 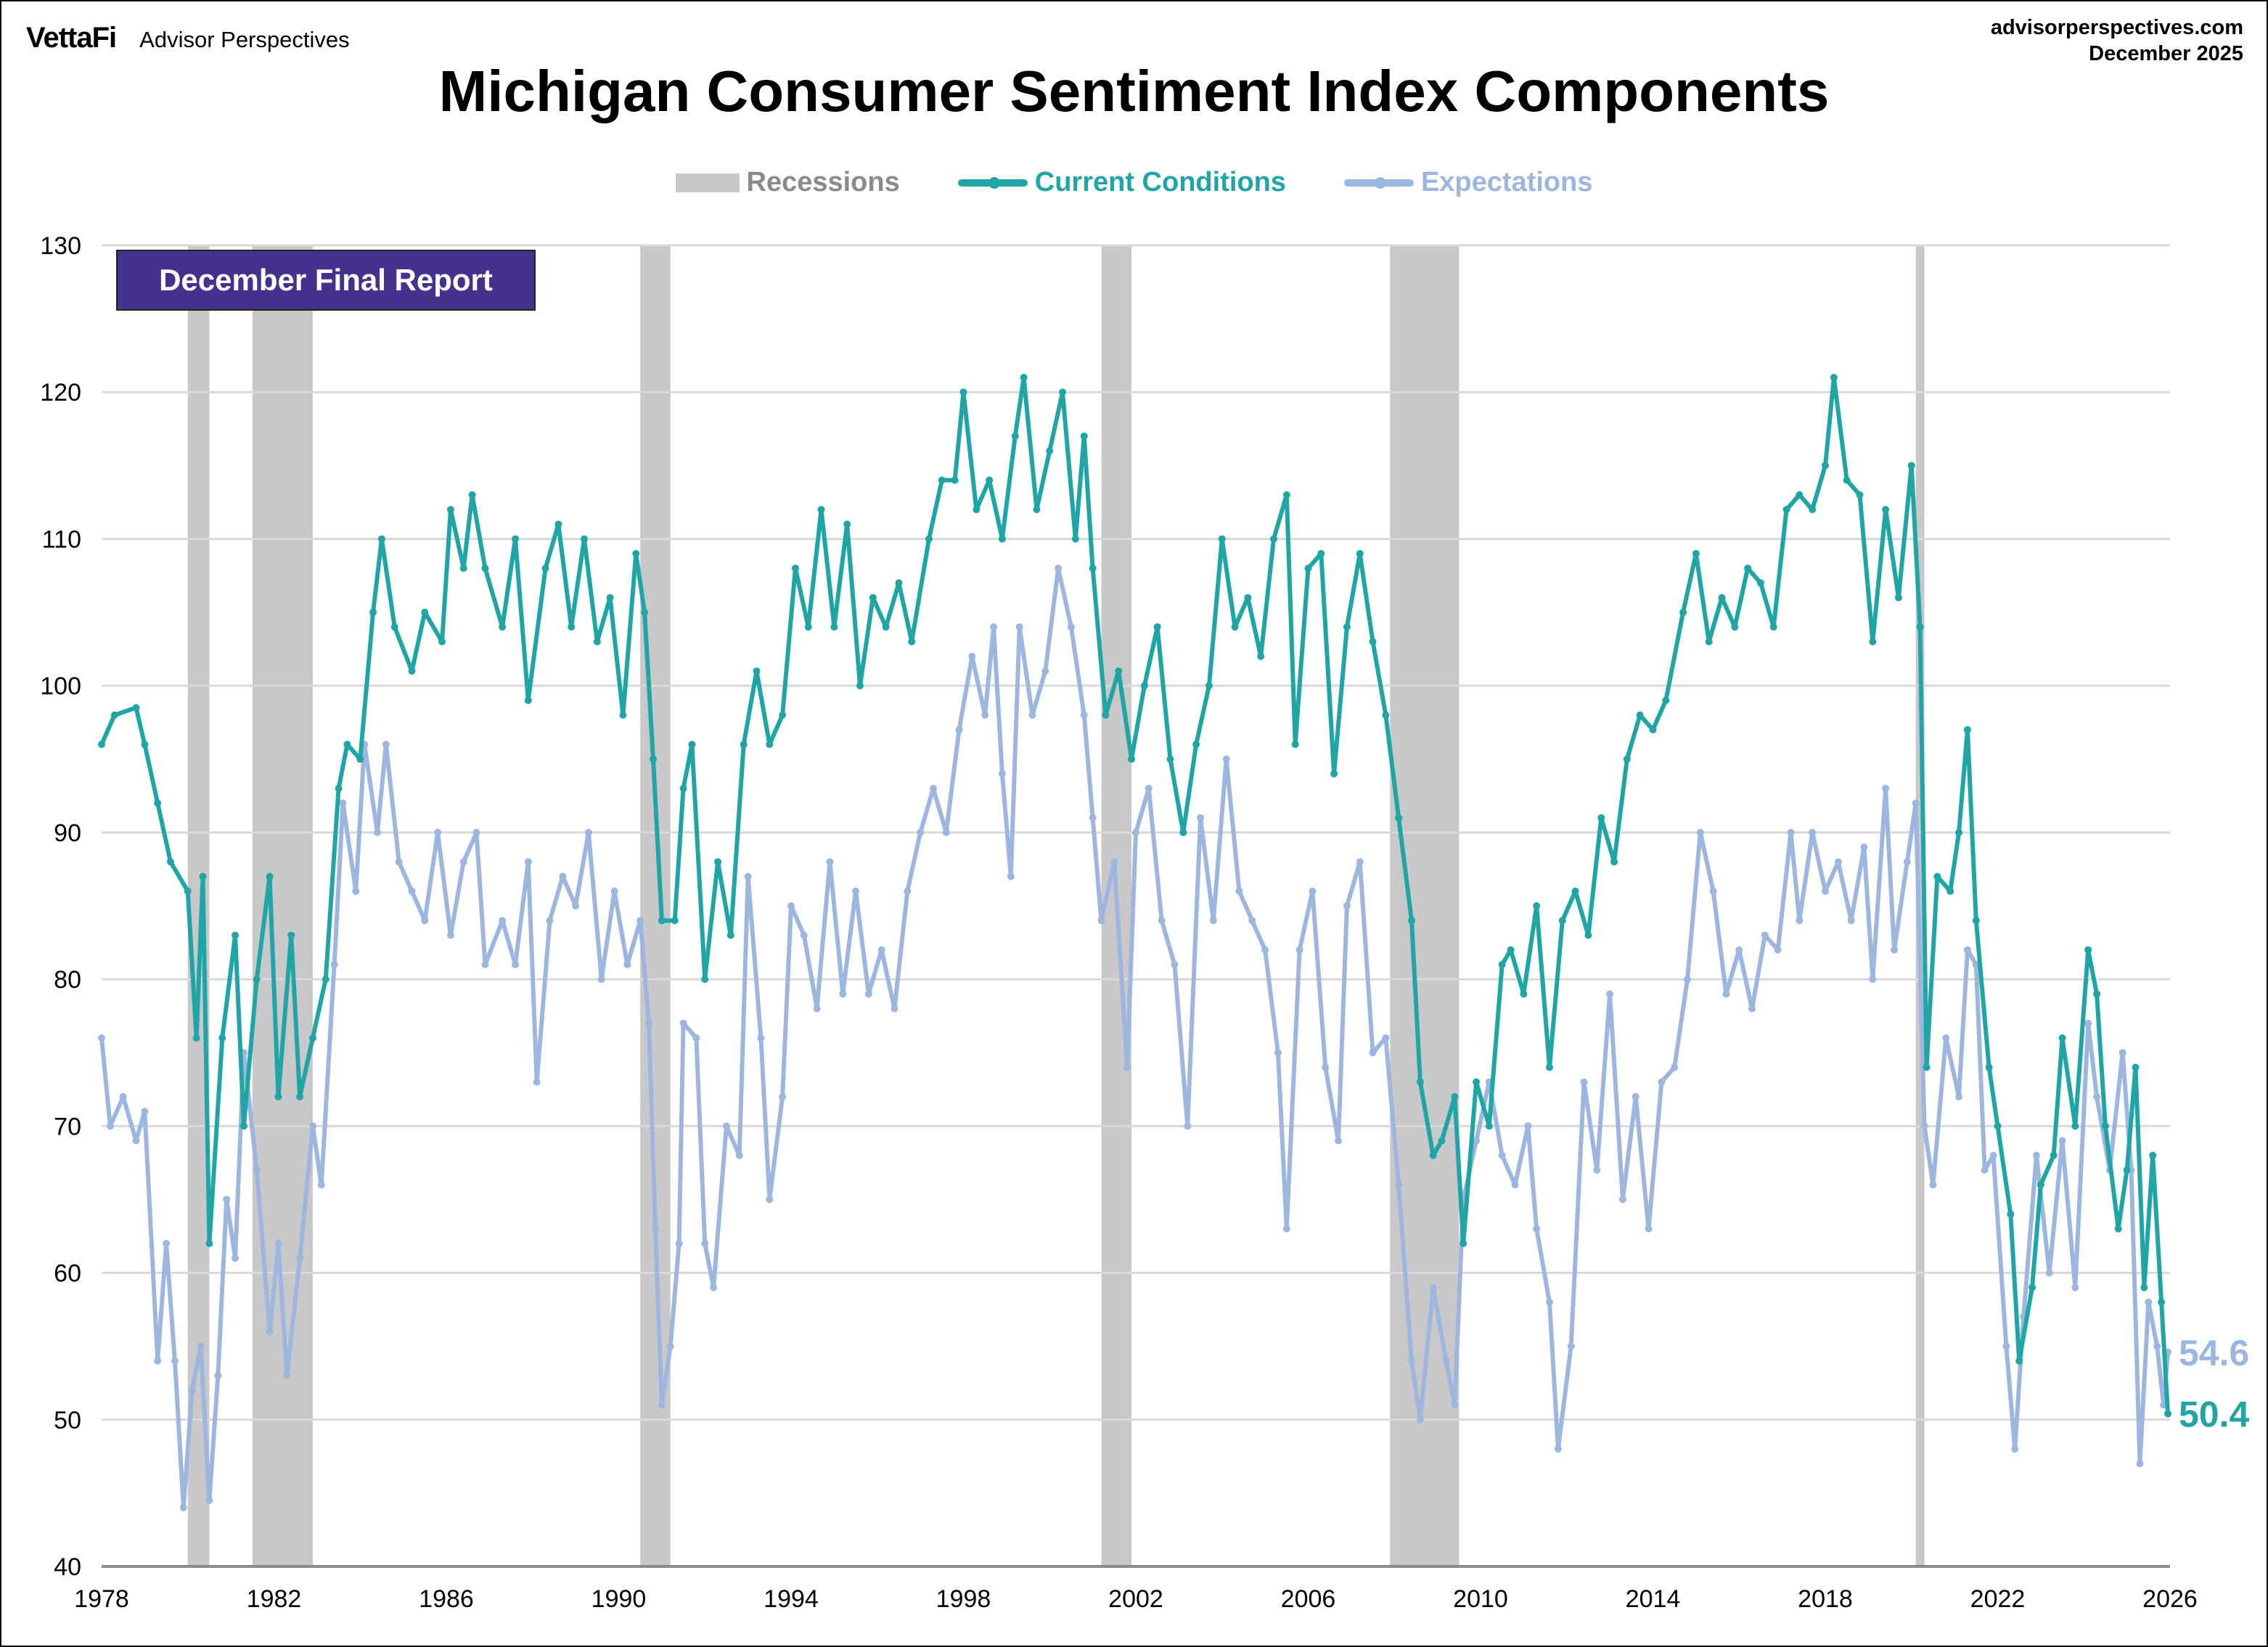 What do you see at coordinates (2214, 1414) in the screenshot?
I see `end-label-current: 50.4` at bounding box center [2214, 1414].